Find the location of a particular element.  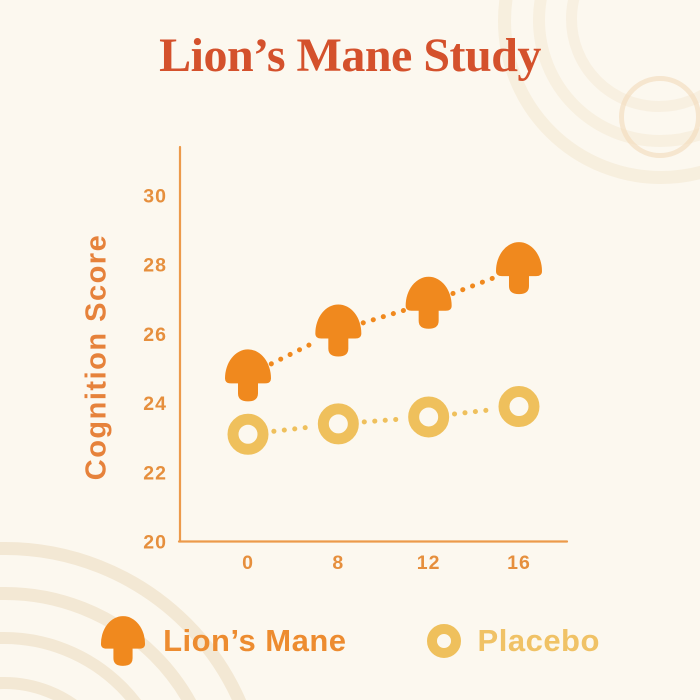

x-tick-label: 0 is located at coordinates (248, 563).